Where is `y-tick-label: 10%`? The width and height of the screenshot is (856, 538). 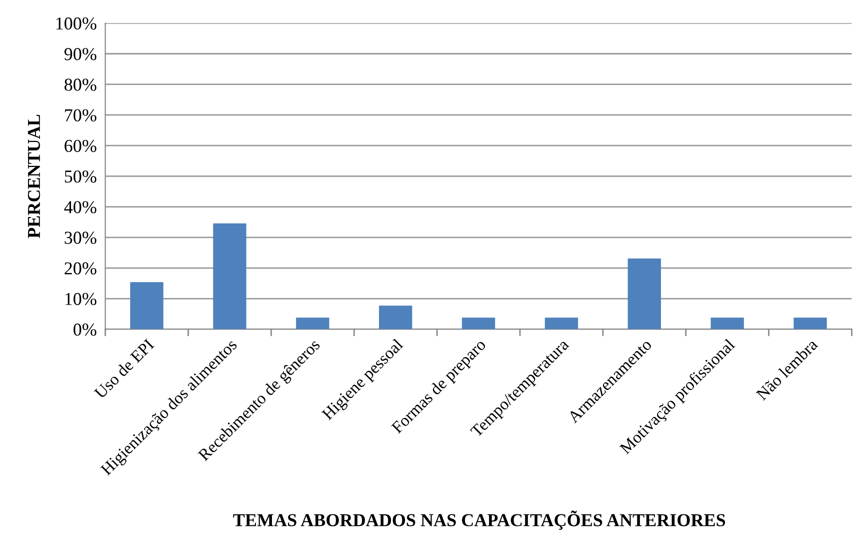 y-tick-label: 10% is located at coordinates (80, 299).